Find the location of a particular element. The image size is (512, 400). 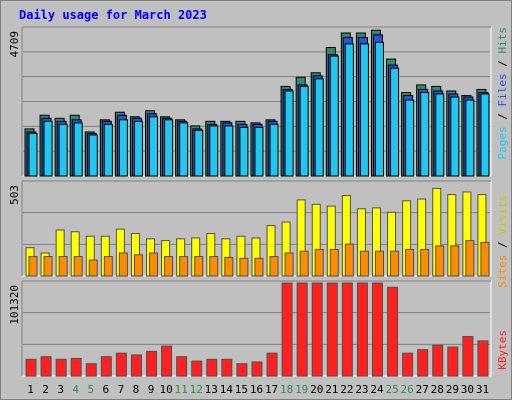

legend-entry: Files is located at coordinates (502, 89).